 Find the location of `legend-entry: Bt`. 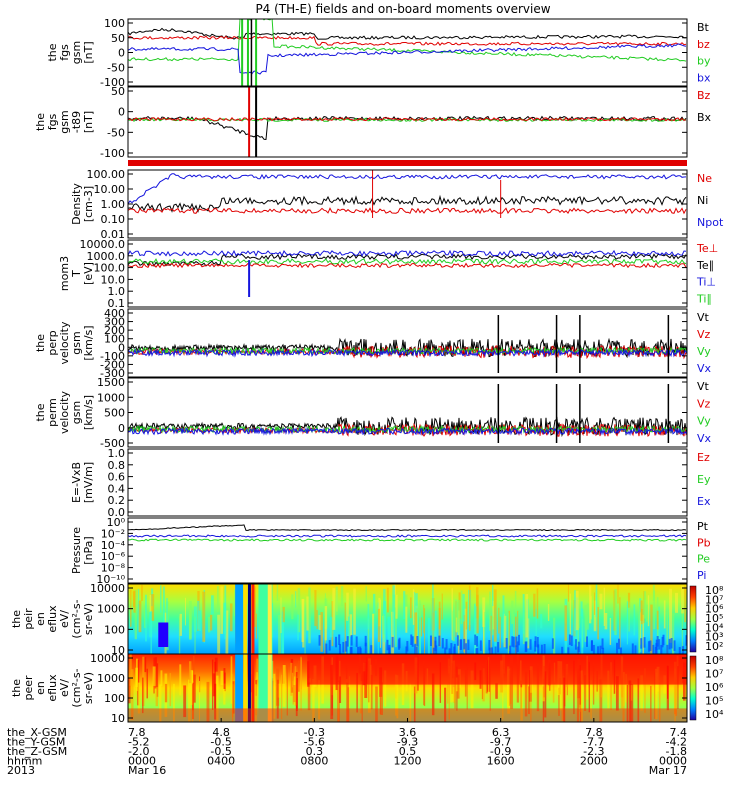

legend-entry: Bt is located at coordinates (703, 27).